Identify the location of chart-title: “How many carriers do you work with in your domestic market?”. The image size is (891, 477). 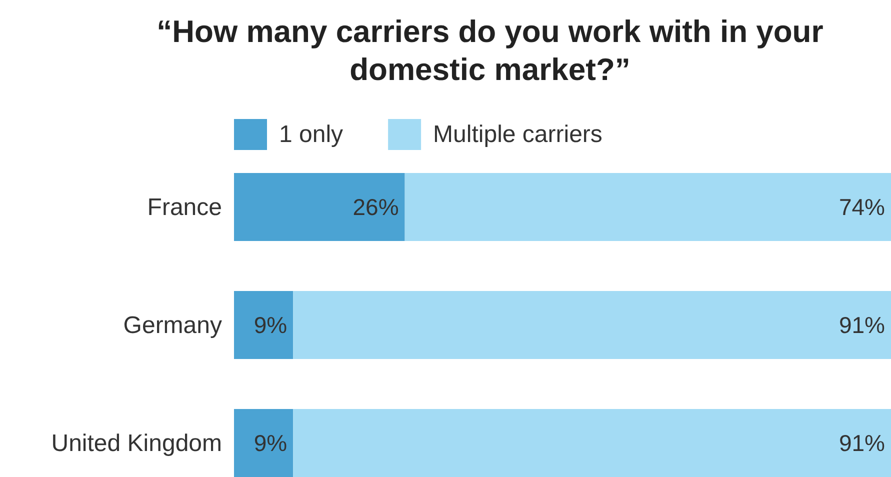
(490, 50).